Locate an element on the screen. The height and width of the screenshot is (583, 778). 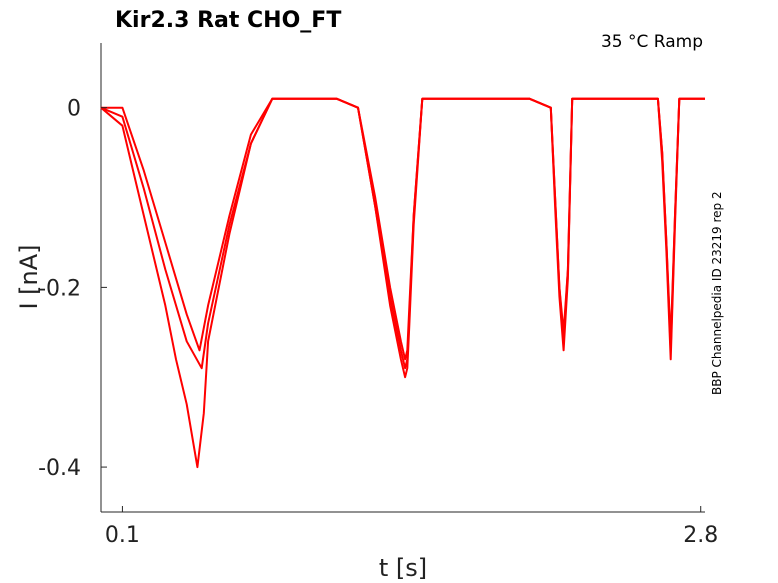
y-axis-label: I [nA] is located at coordinates (29, 276).